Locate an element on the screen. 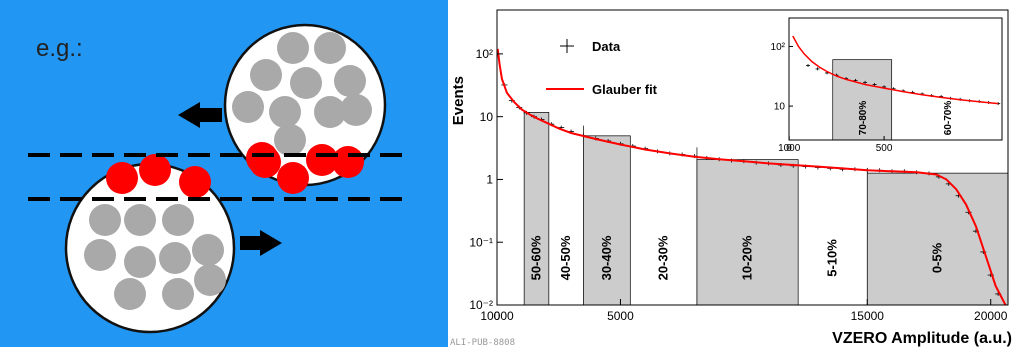  y-axis-title: Events is located at coordinates (458, 100).